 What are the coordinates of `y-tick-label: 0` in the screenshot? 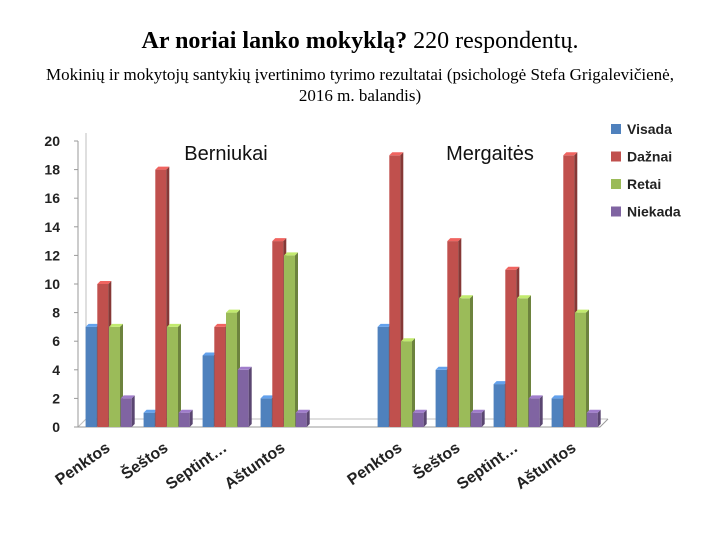 It's located at (56, 427).